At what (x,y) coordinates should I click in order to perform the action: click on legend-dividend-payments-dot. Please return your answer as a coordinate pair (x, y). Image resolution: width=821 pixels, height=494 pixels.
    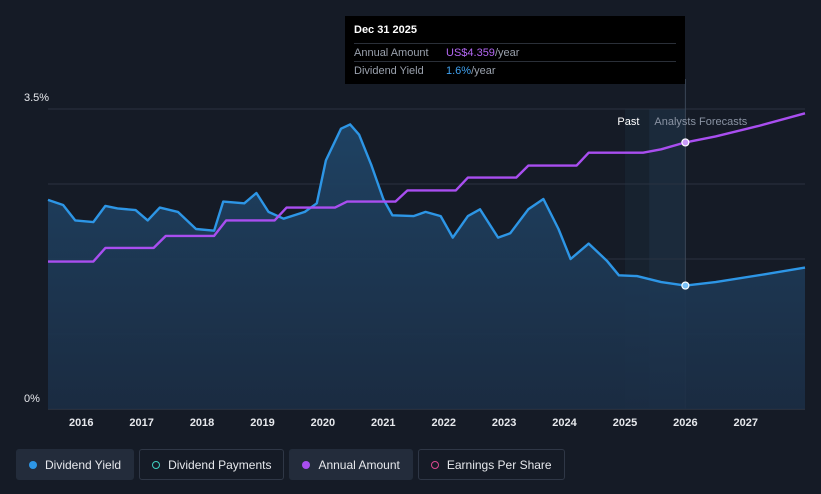
    Looking at the image, I should click on (156, 464).